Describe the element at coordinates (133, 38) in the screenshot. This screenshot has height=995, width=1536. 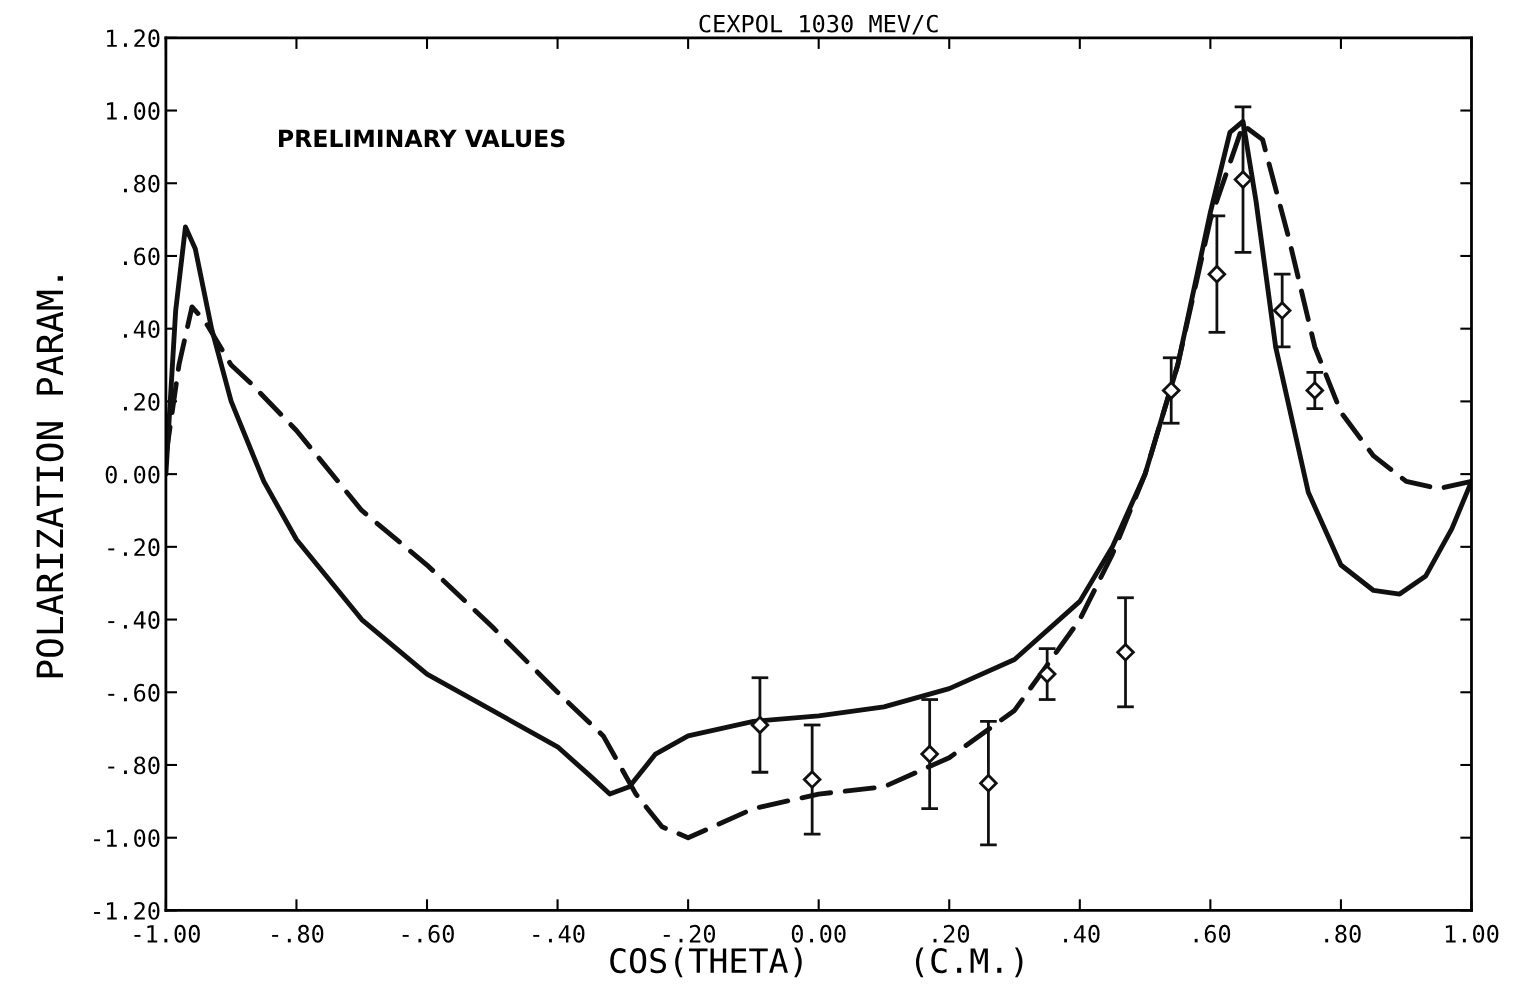
I see `y-tick-label: 1.20` at that location.